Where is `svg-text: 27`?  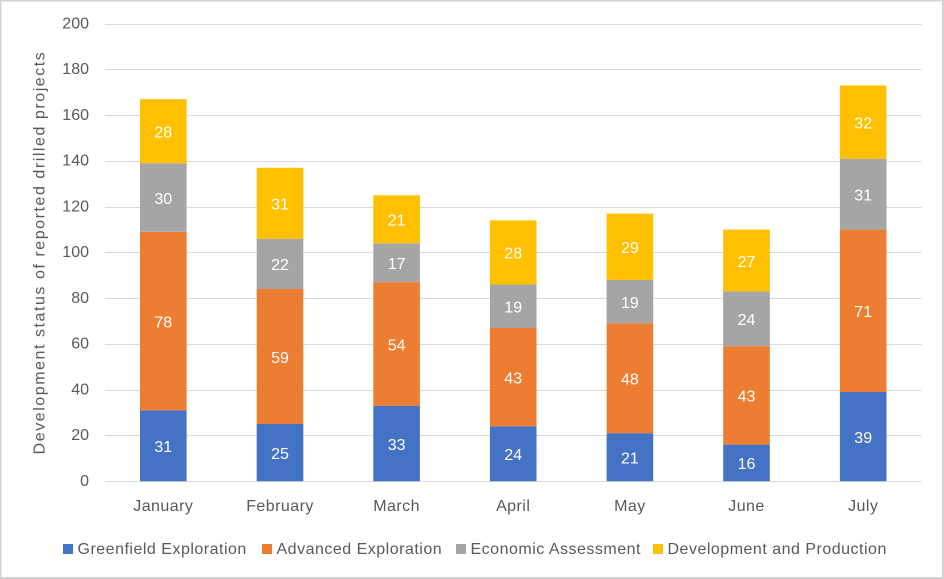
svg-text: 27 is located at coordinates (747, 262).